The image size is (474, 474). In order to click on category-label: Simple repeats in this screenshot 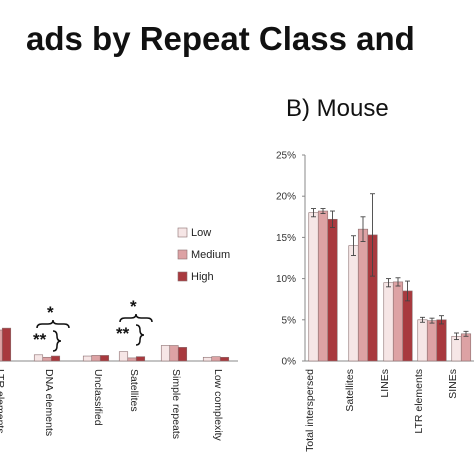, I will do `click(176, 404)`.